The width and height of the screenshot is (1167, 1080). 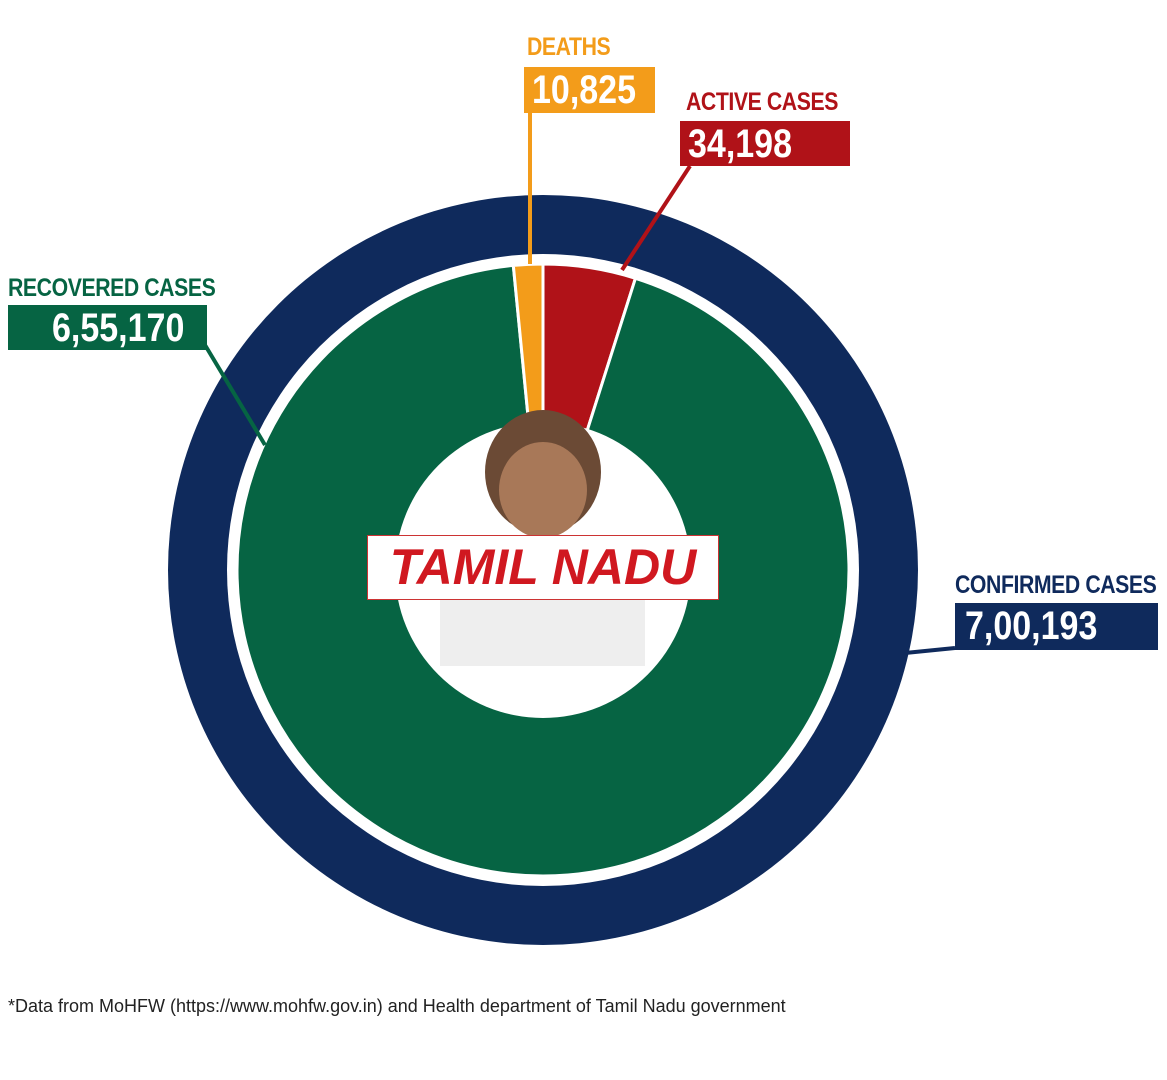 What do you see at coordinates (656, 218) in the screenshot?
I see `active-leader` at bounding box center [656, 218].